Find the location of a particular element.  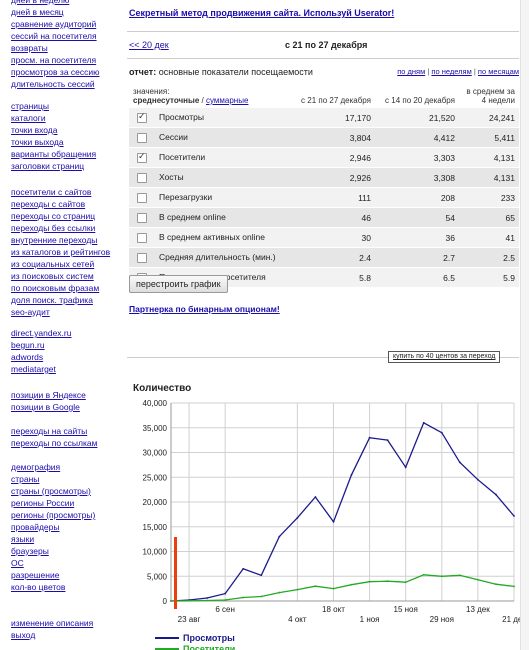

sidebar-item: переходы со страниц is located at coordinates (53, 216).